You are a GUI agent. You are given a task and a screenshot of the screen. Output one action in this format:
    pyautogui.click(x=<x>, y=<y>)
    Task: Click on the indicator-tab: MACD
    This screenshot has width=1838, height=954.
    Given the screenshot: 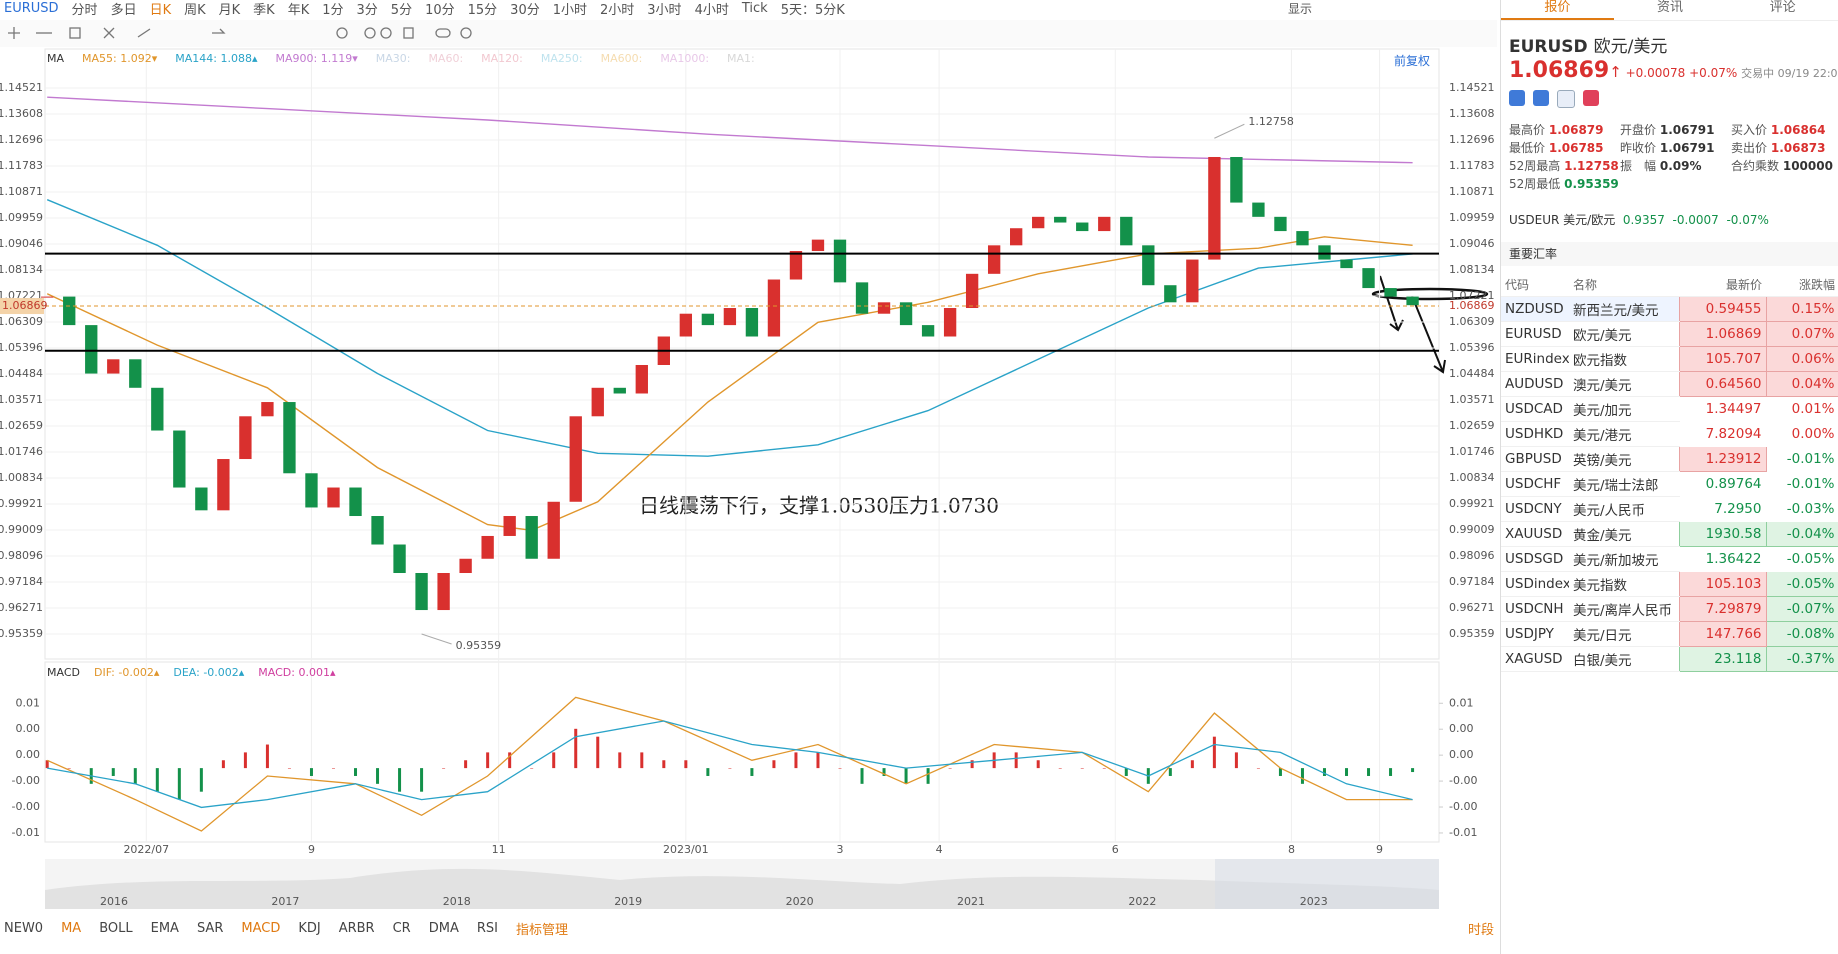 What is the action you would take?
    pyautogui.click(x=261, y=928)
    